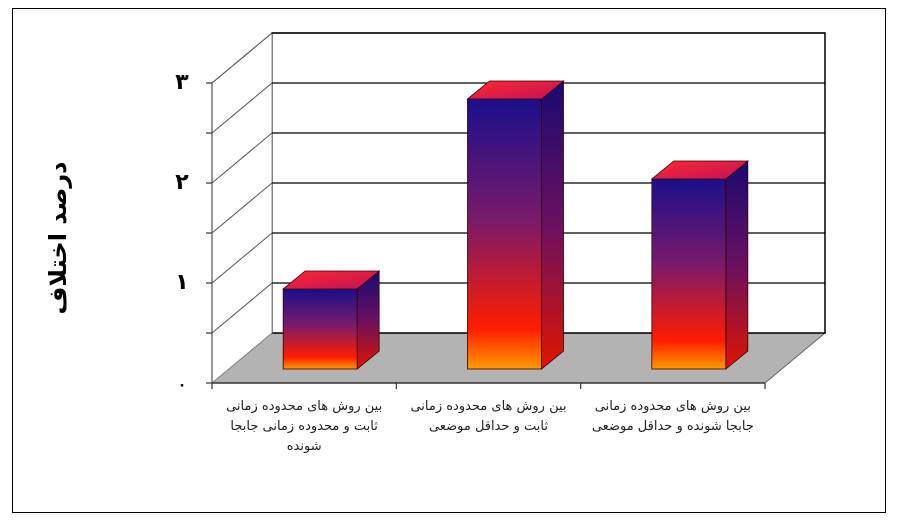 The width and height of the screenshot is (900, 525). Describe the element at coordinates (182, 182) in the screenshot. I see `y-tick-label: ۲` at that location.